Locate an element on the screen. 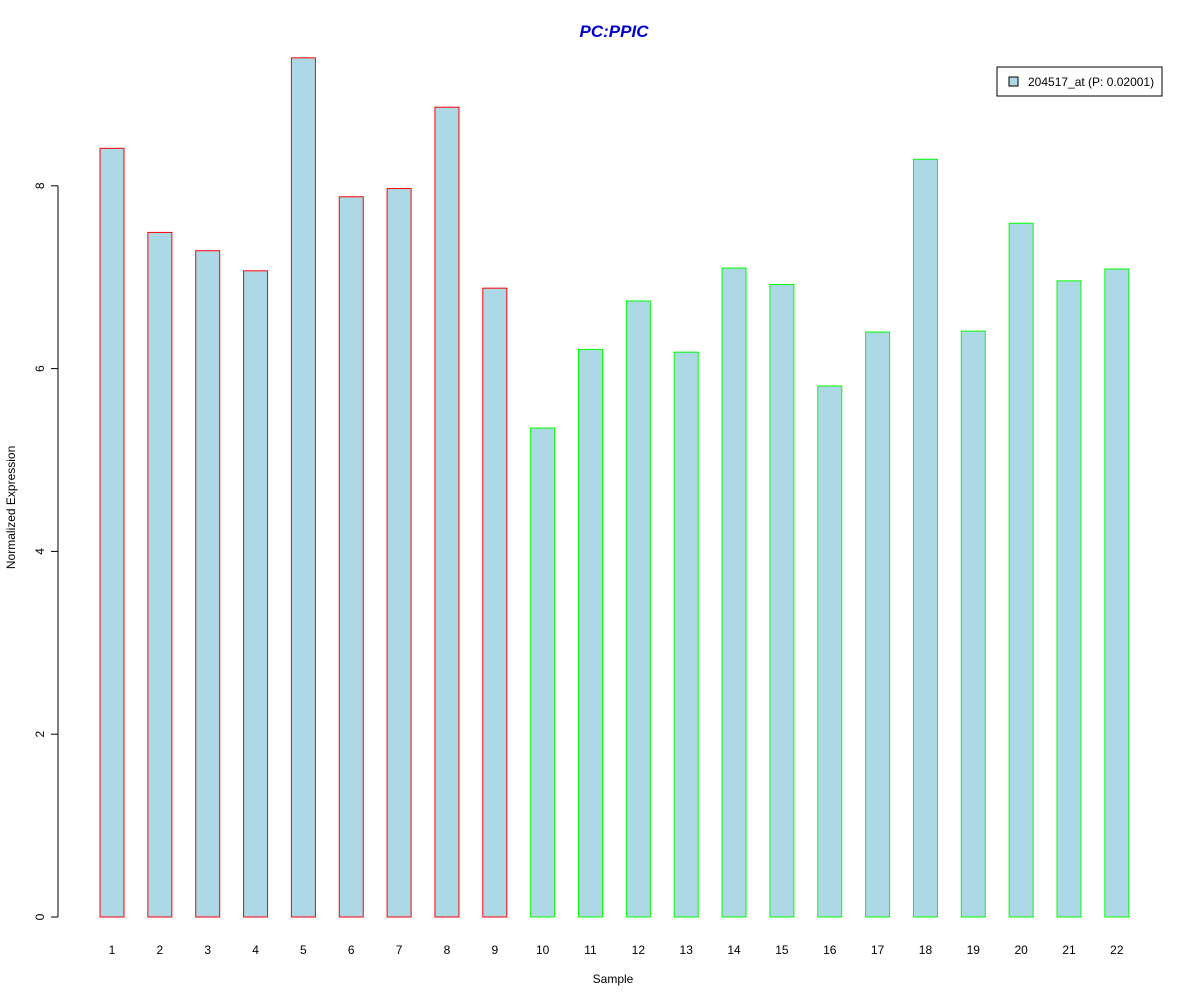 This screenshot has width=1200, height=1000. x-tick-label: 9 is located at coordinates (494, 950).